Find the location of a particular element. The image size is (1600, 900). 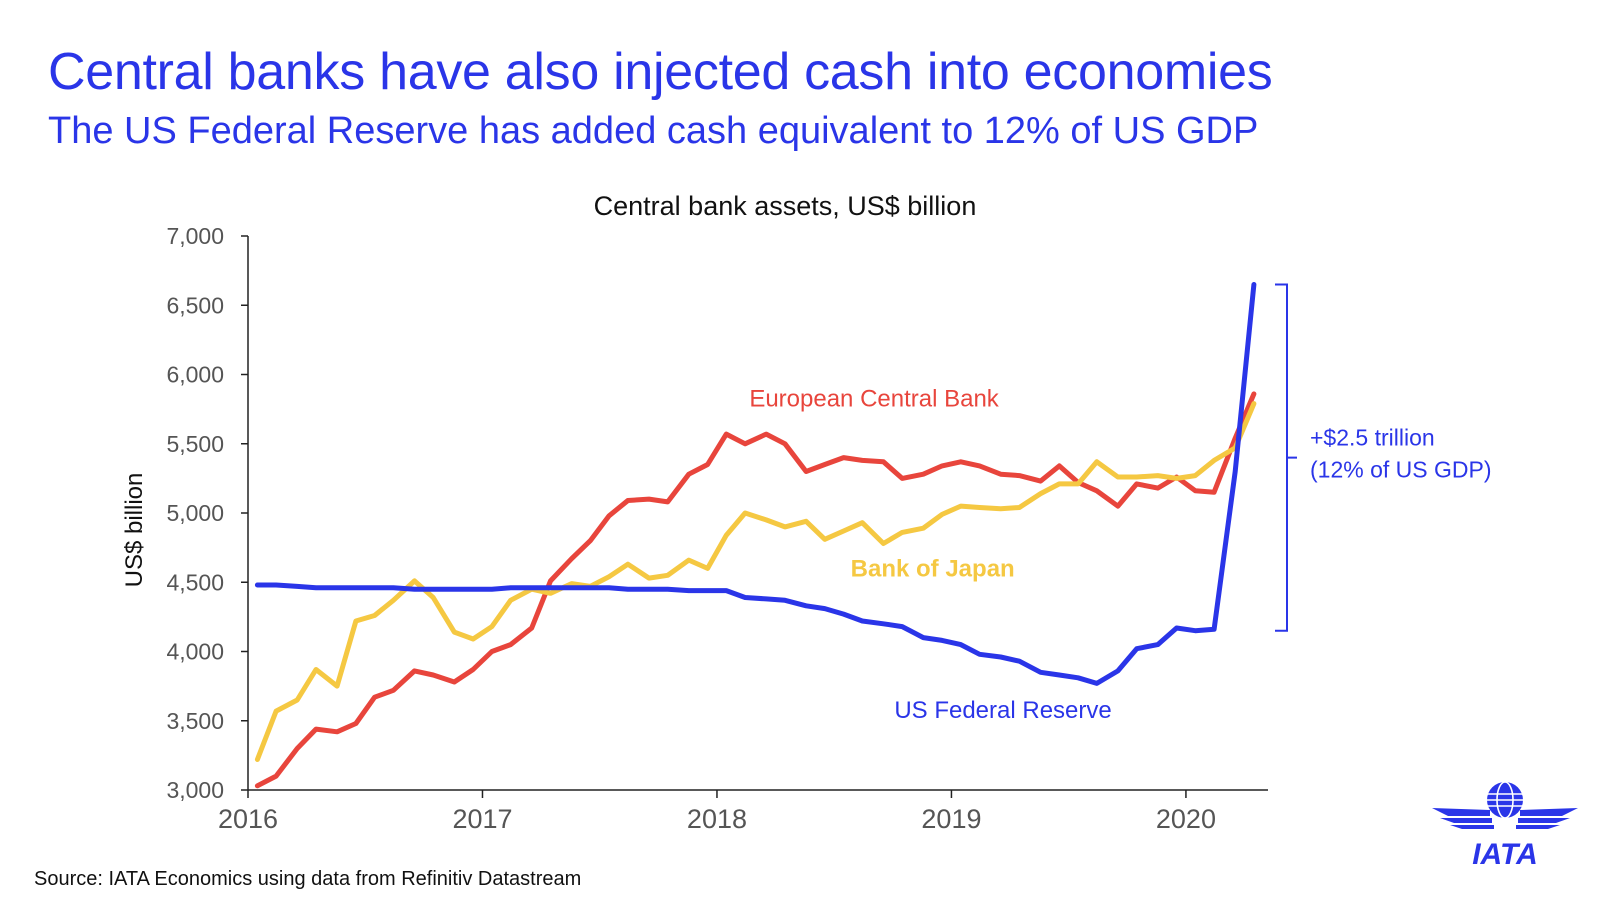

x-ticks: 2016 2017 2018 2019 2020 is located at coordinates (717, 812).